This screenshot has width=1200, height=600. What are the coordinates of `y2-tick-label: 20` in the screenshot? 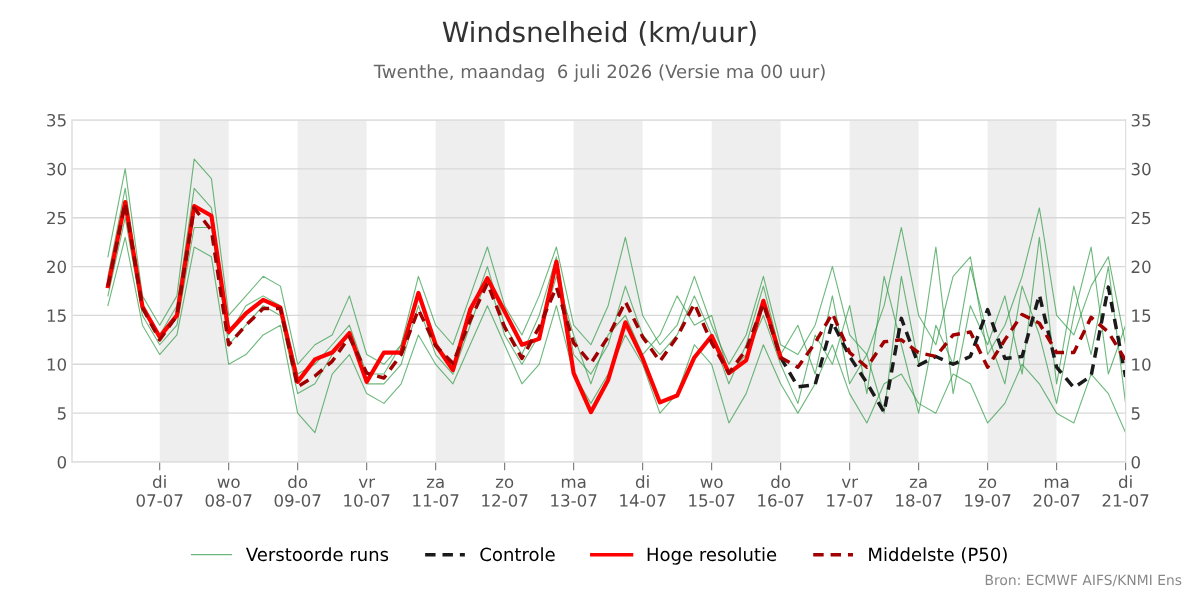 It's located at (1141, 267).